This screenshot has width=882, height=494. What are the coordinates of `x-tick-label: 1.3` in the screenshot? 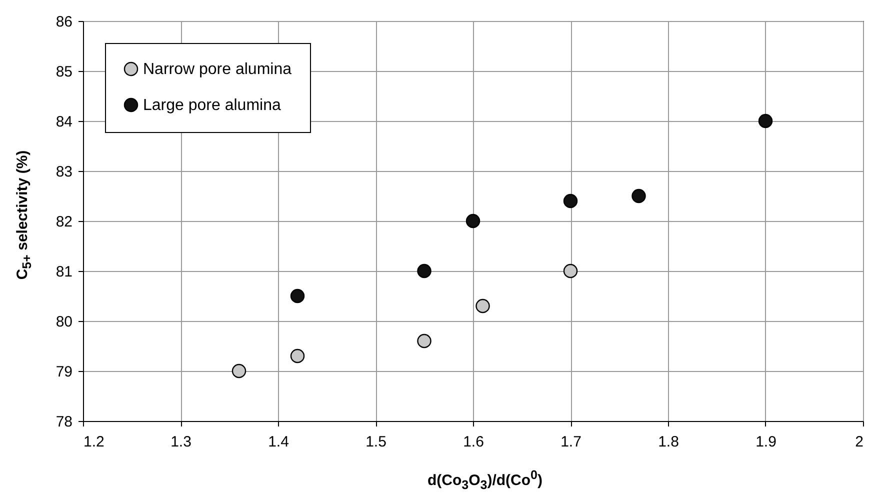 It's located at (181, 442).